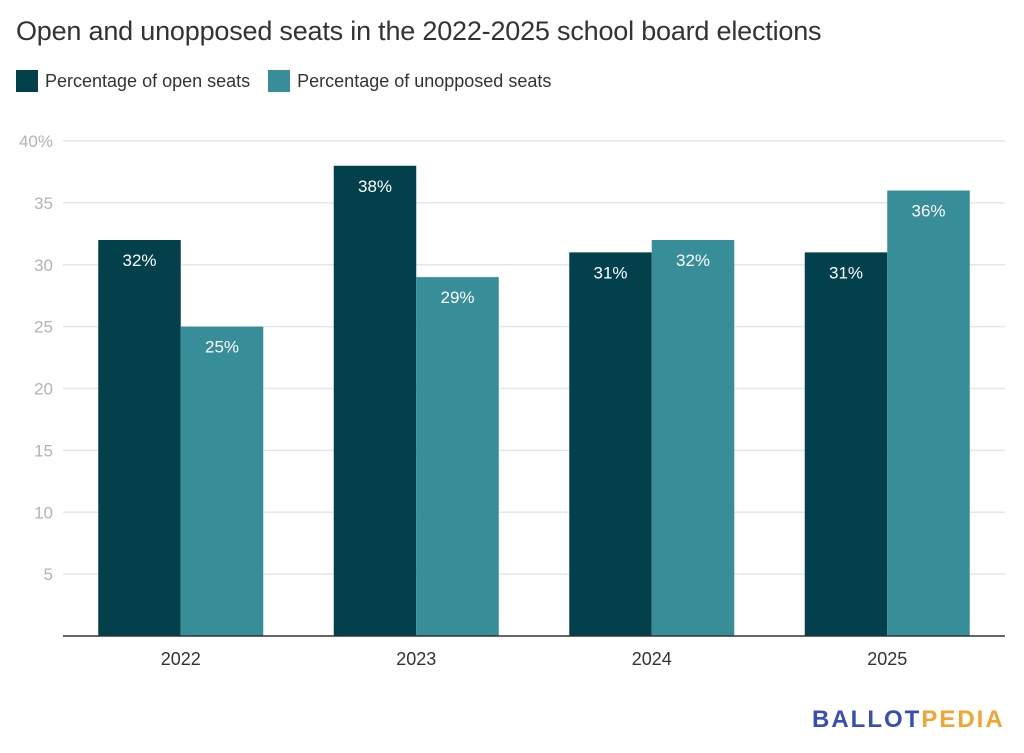 This screenshot has width=1024, height=753. I want to click on data-label: 29%, so click(457, 297).